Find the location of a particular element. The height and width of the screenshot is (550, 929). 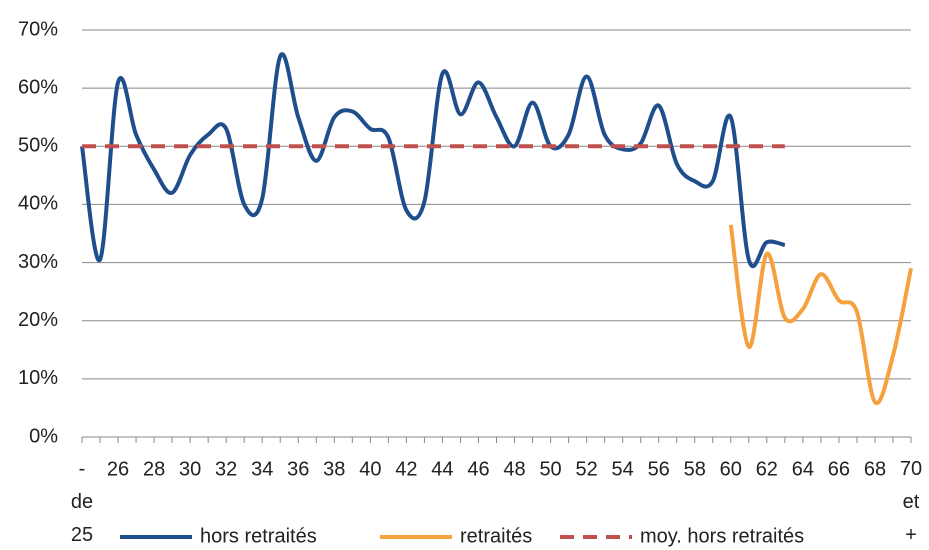

x-tick-label: 50 is located at coordinates (550, 469).